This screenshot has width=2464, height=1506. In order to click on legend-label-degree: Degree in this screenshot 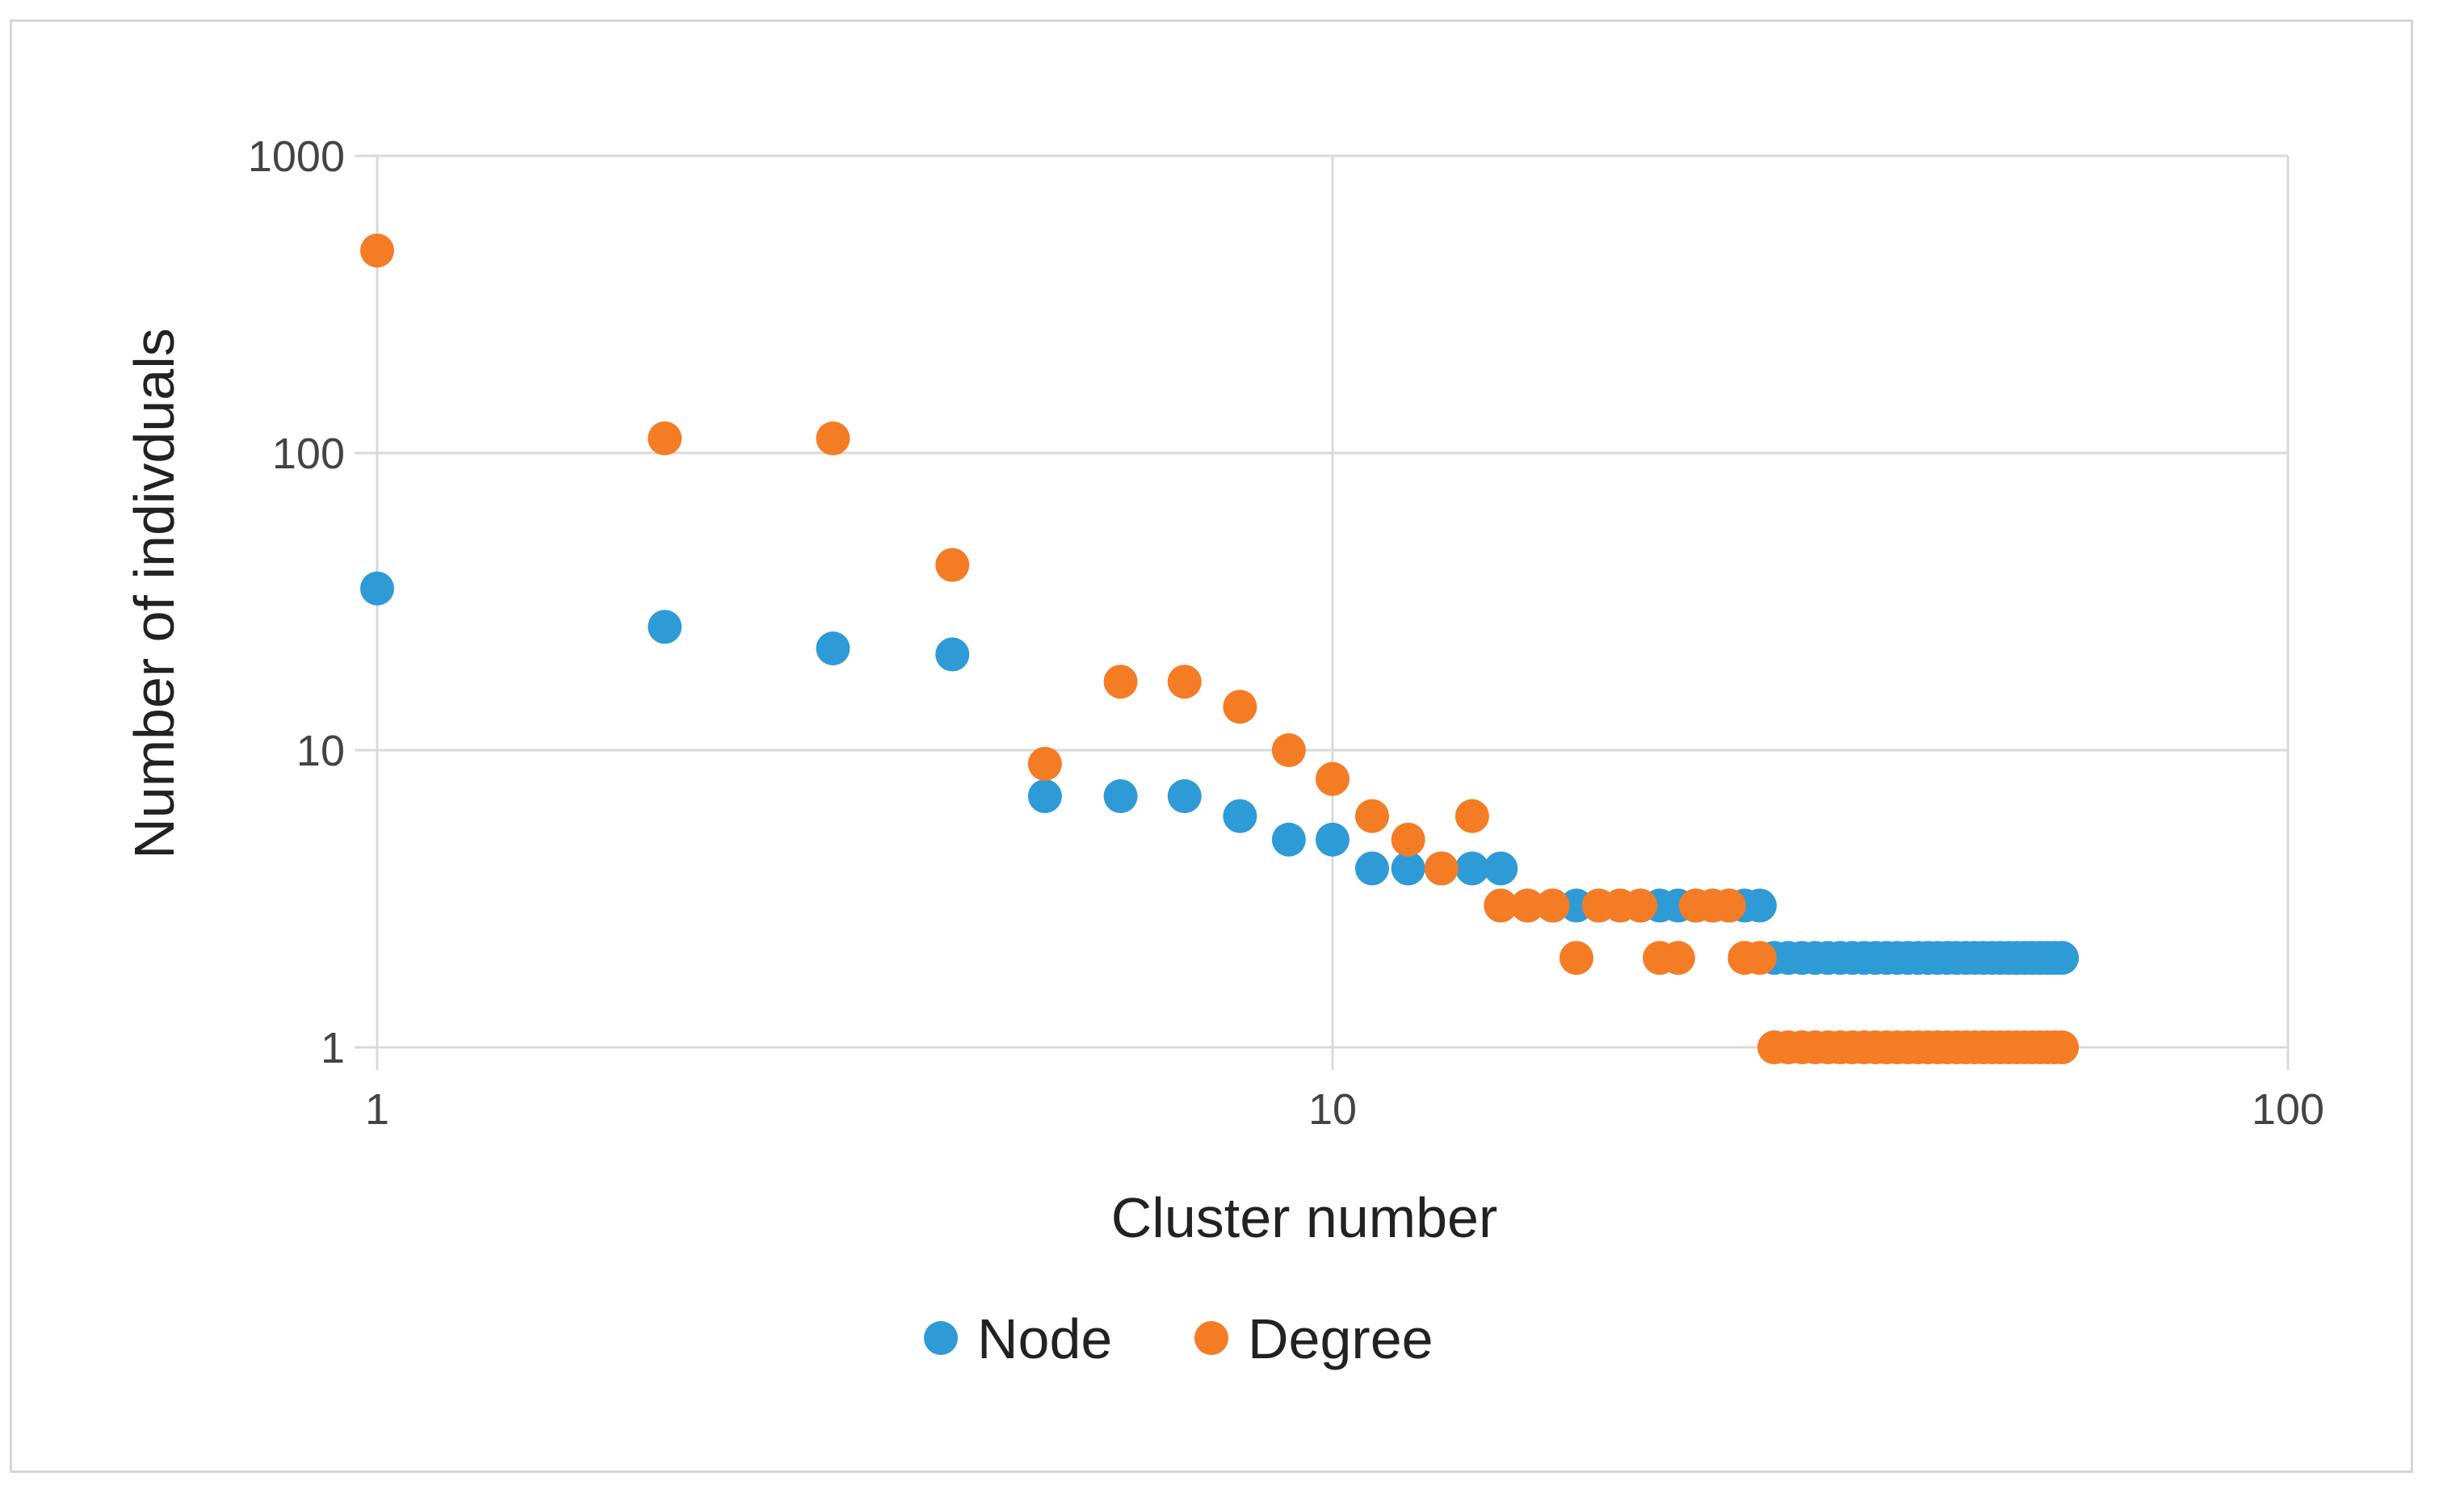, I will do `click(1340, 1338)`.